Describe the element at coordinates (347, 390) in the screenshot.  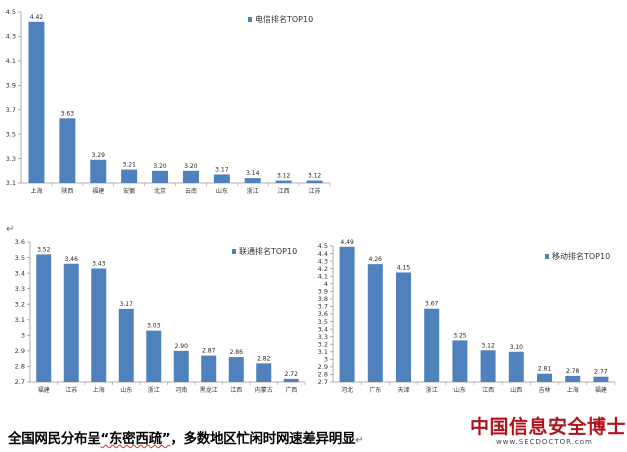
I see `category-label: 河北` at that location.